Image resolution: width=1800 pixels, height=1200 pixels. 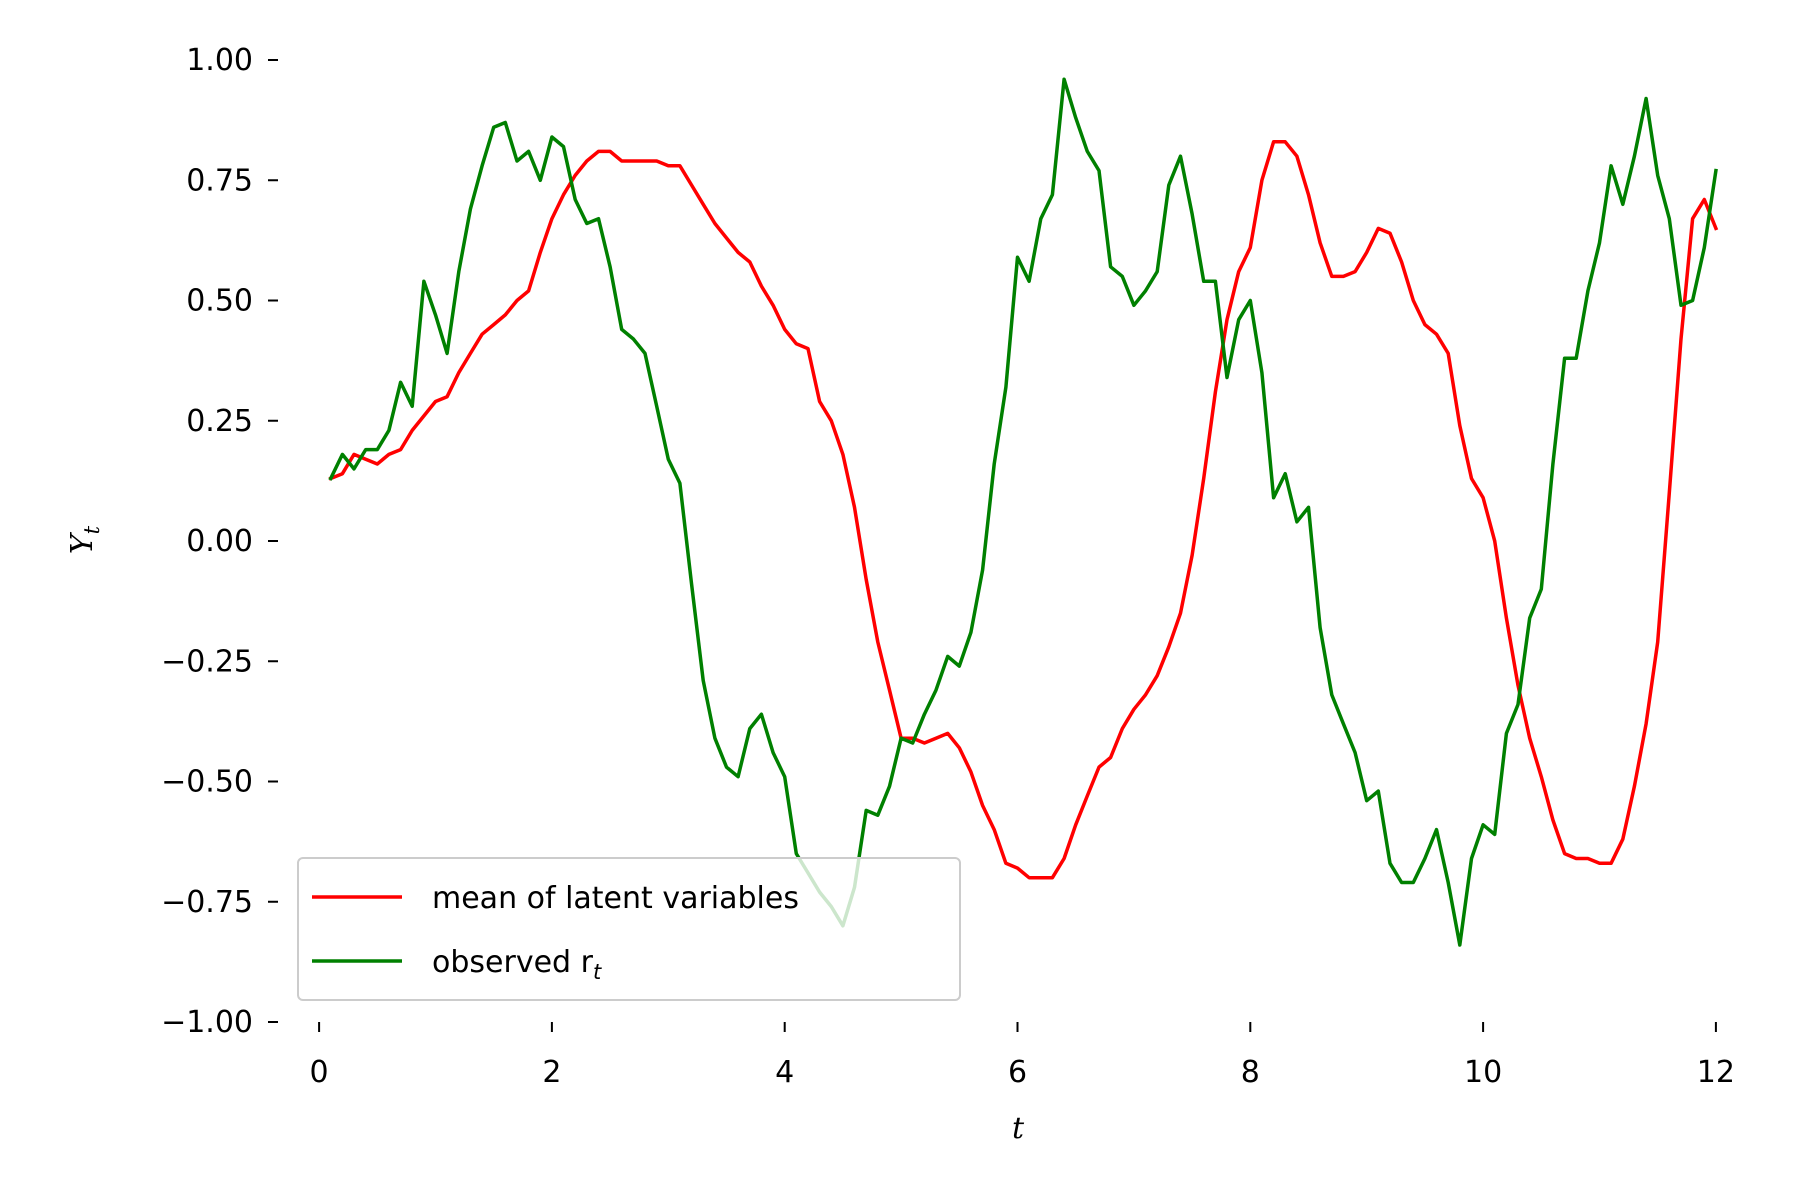 What do you see at coordinates (207, 902) in the screenshot?
I see `y-tick-label: −0.75` at bounding box center [207, 902].